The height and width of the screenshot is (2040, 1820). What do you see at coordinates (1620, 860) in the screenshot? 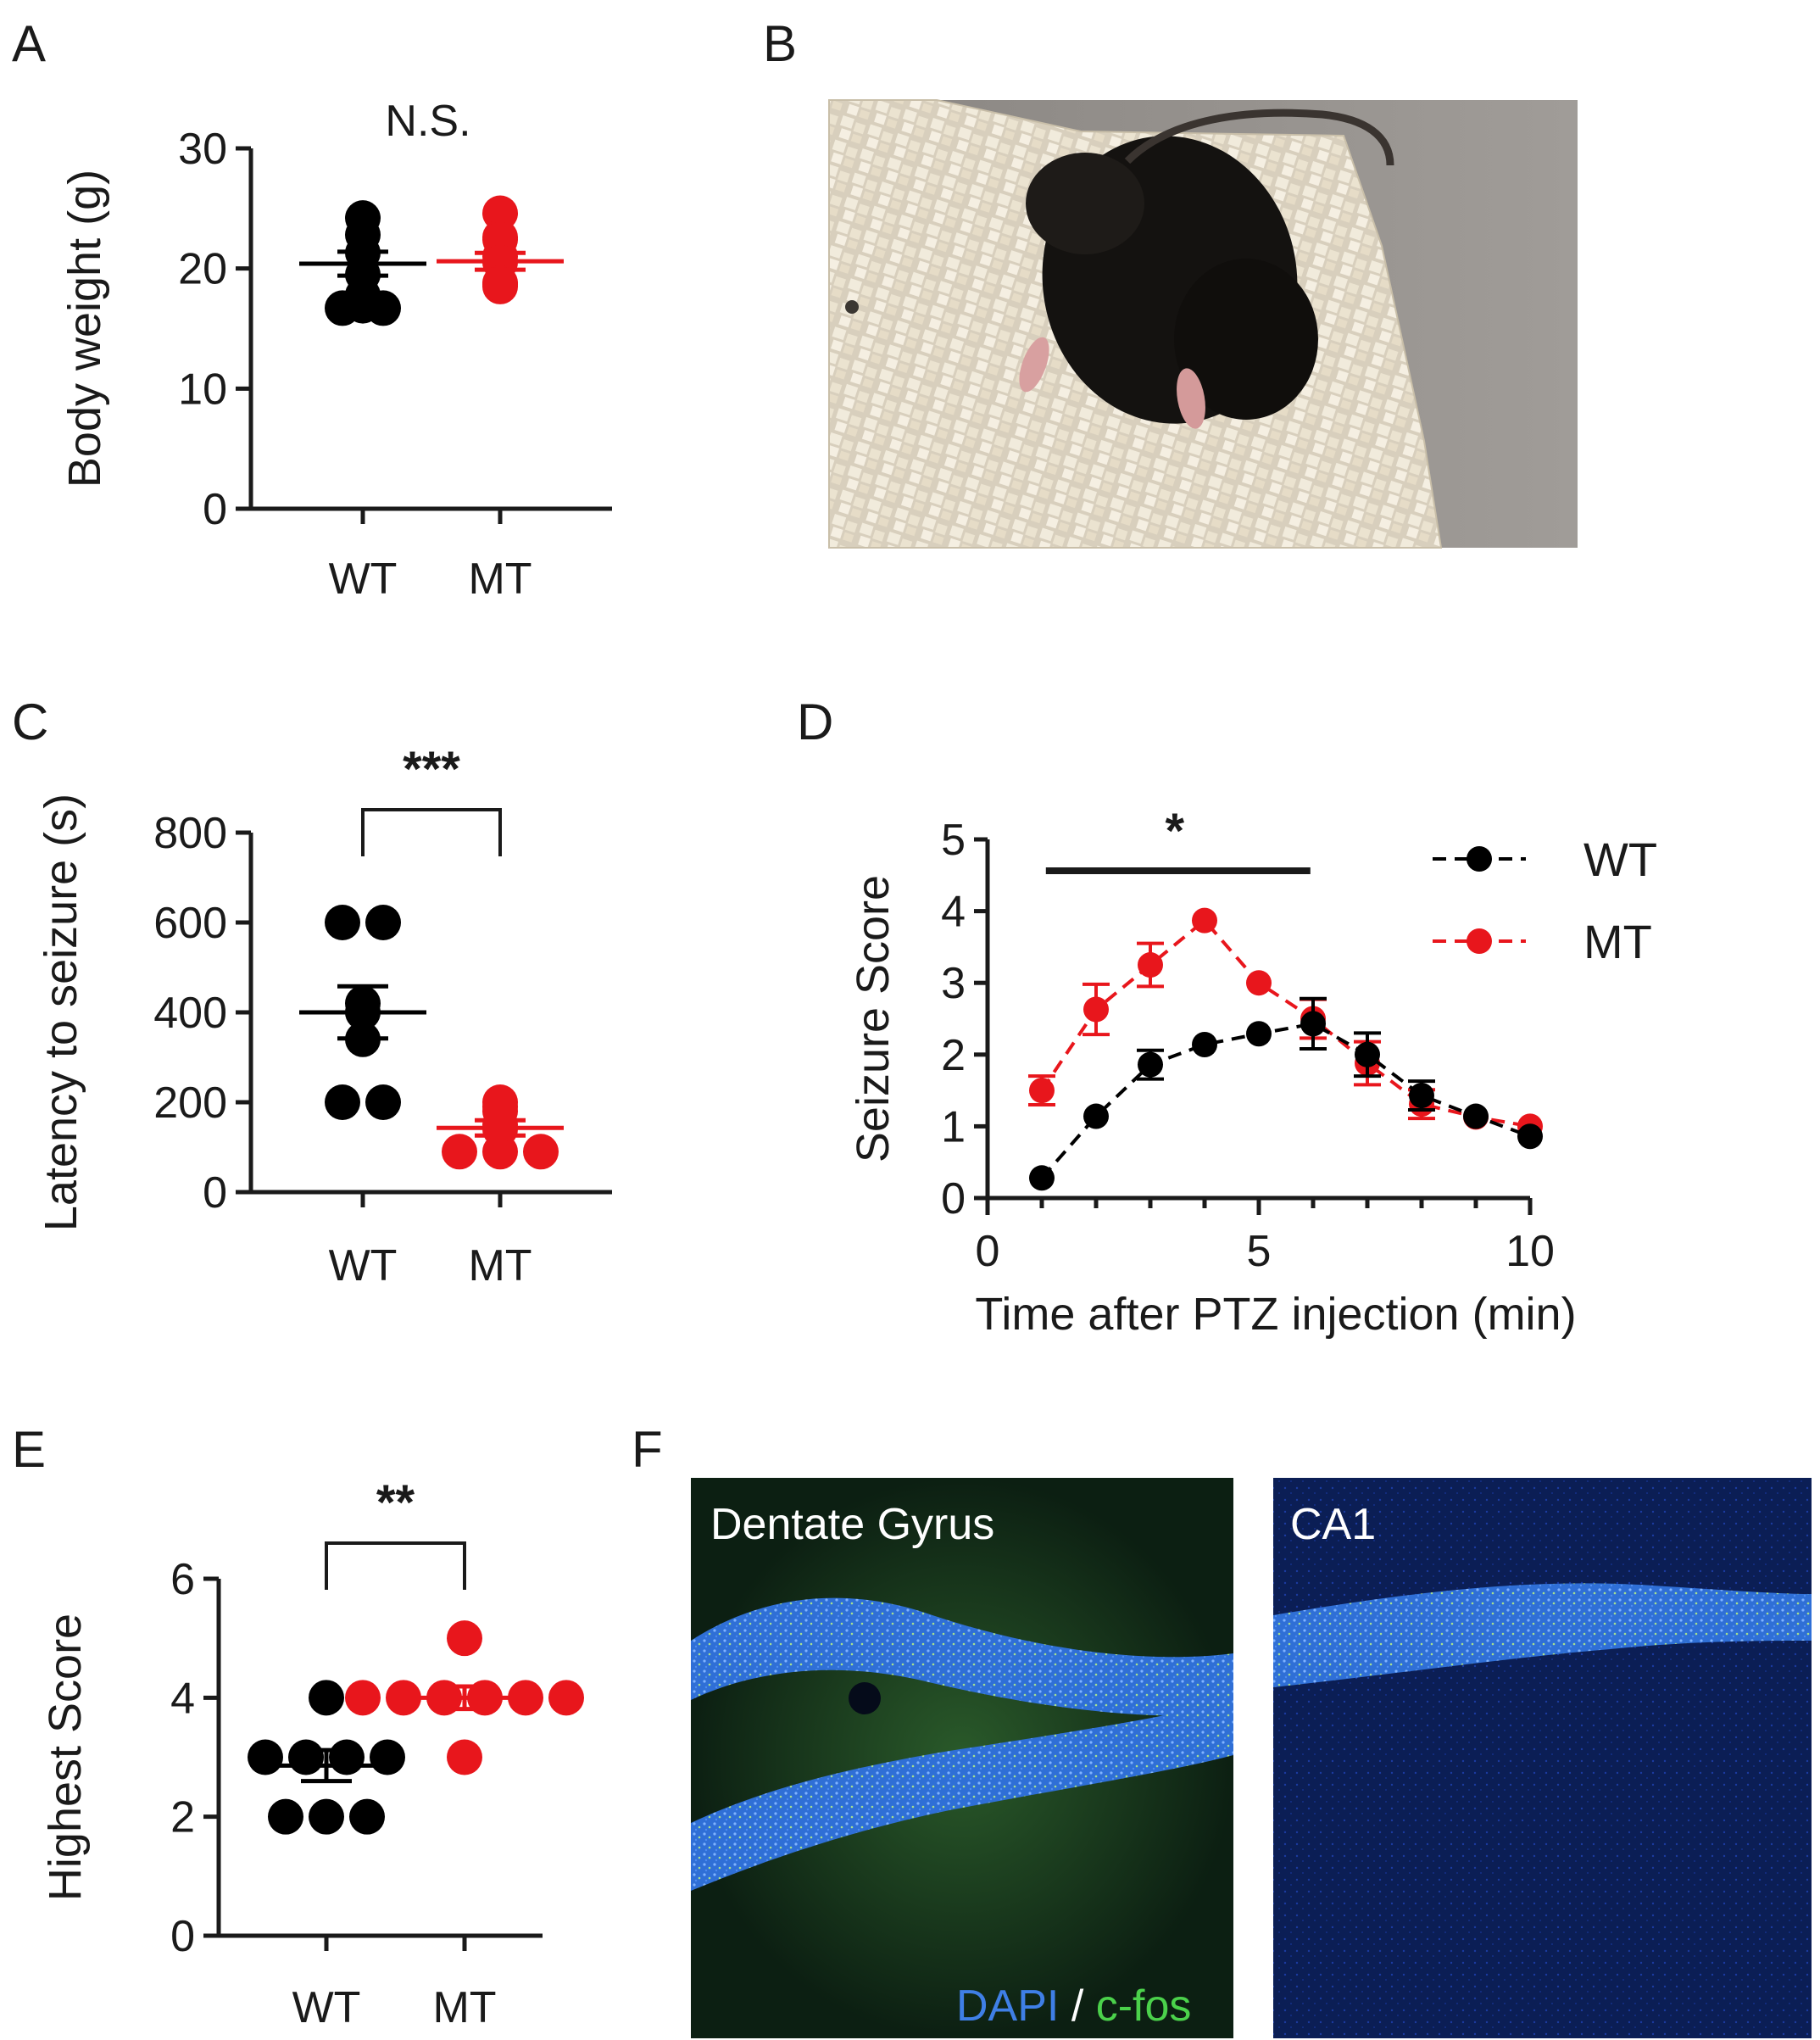
I see `legend-label: WT` at bounding box center [1620, 860].